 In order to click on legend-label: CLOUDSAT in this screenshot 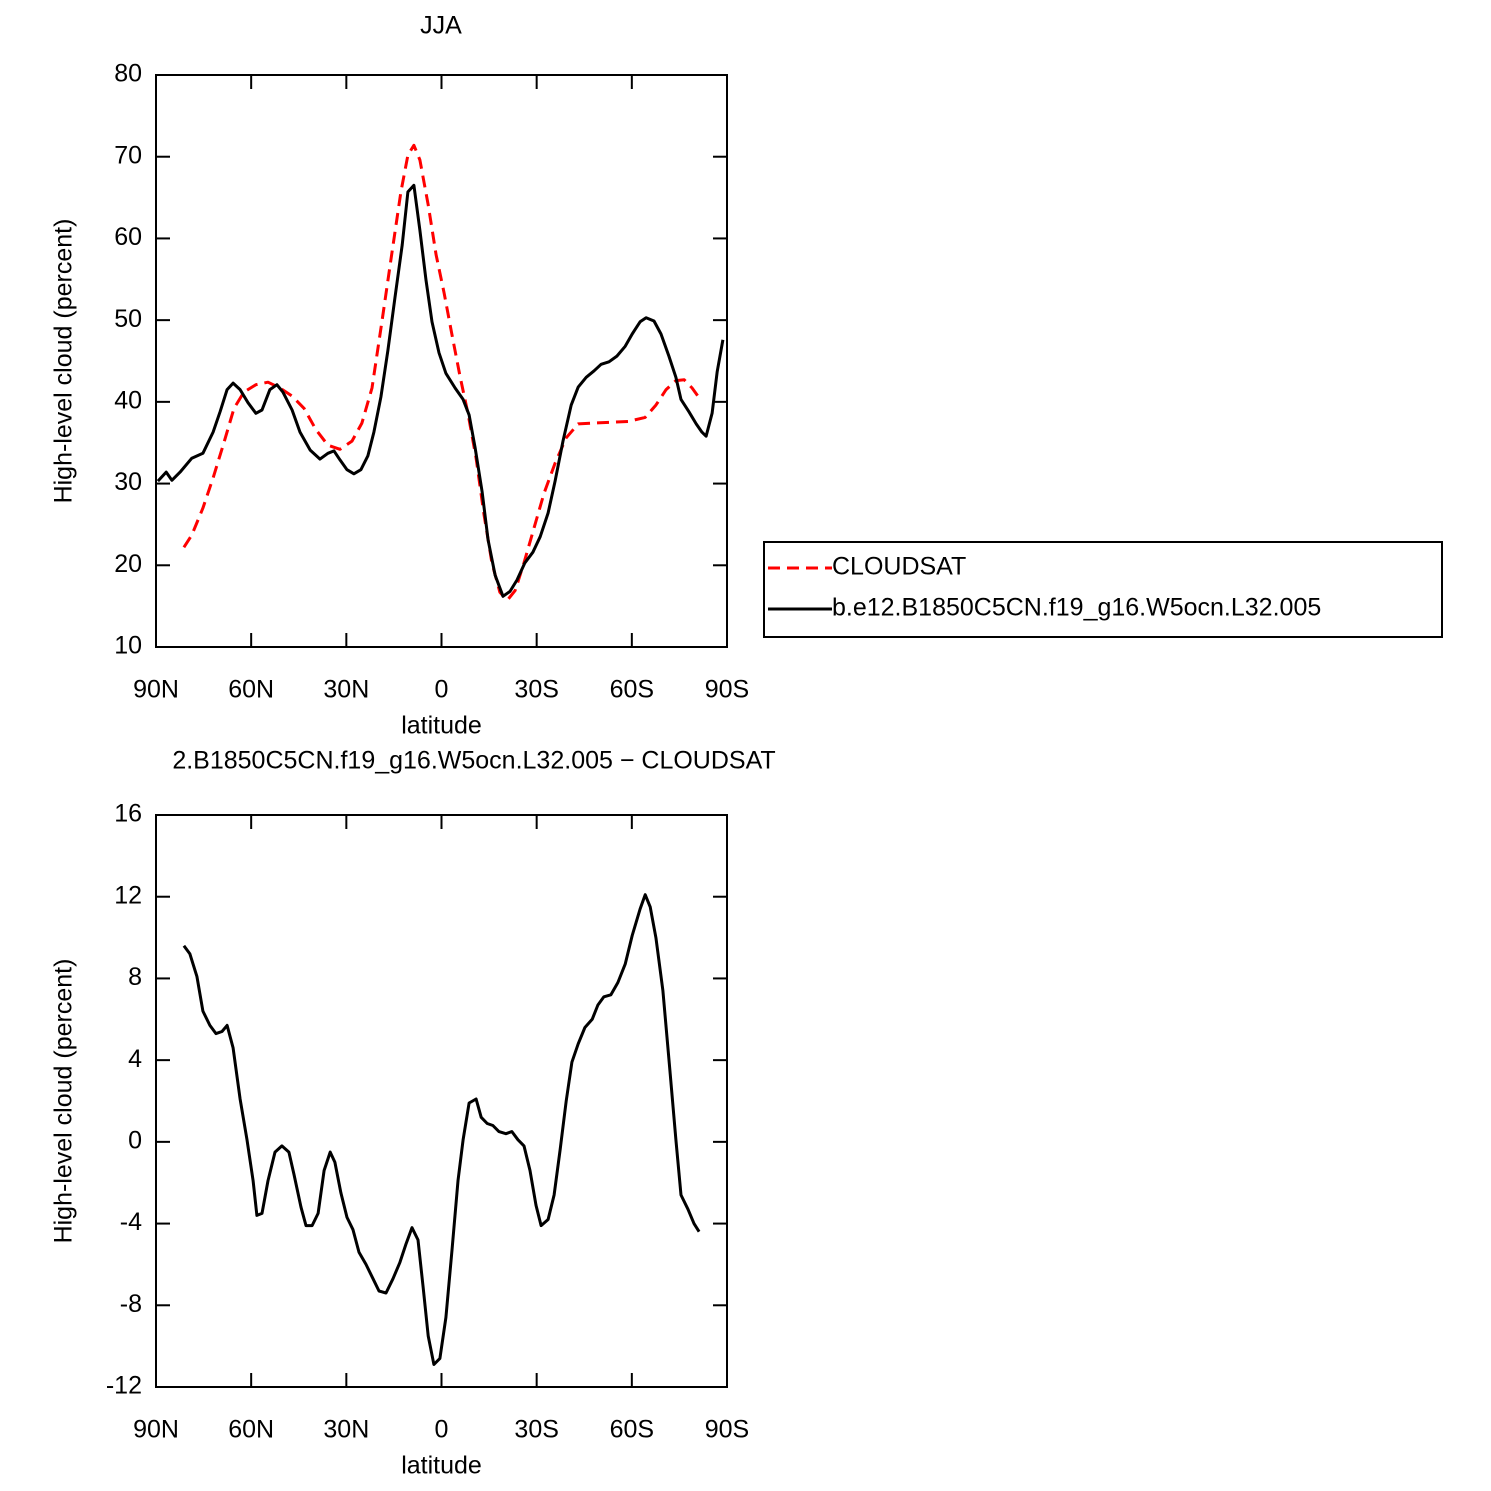, I will do `click(899, 567)`.